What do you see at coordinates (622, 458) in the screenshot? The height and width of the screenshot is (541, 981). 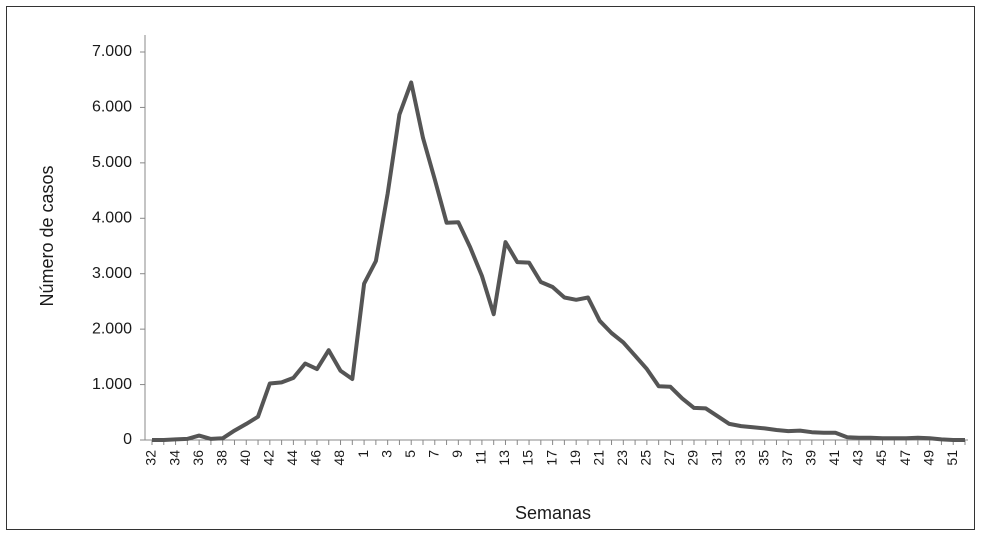 I see `x-tick-label: 23` at bounding box center [622, 458].